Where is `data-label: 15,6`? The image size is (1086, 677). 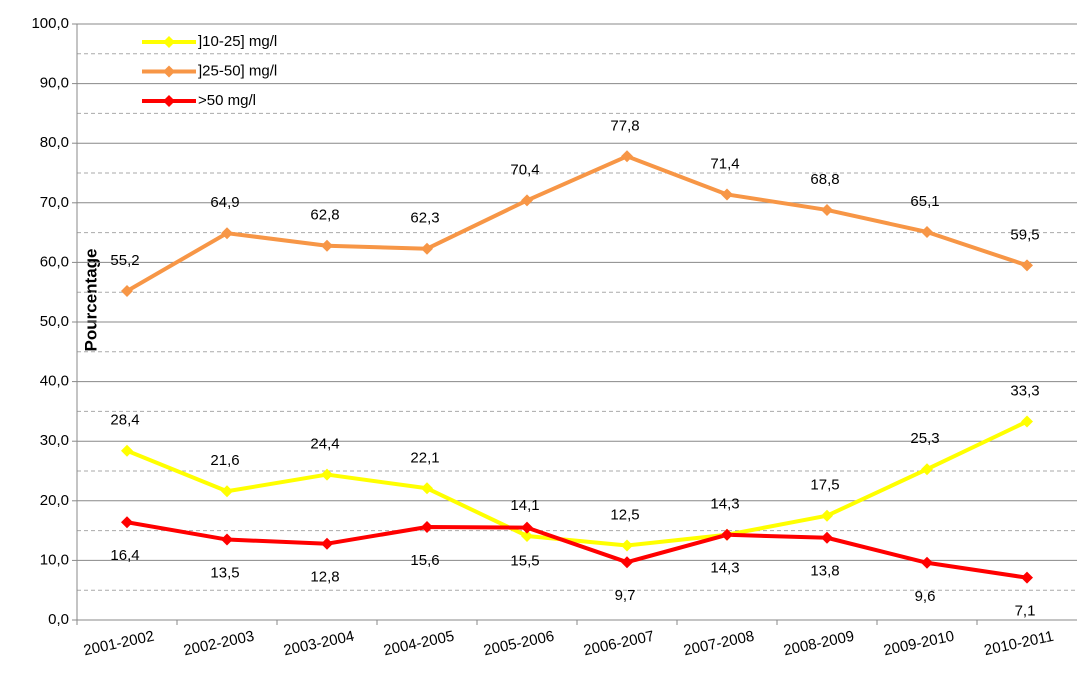
data-label: 15,6 is located at coordinates (424, 560).